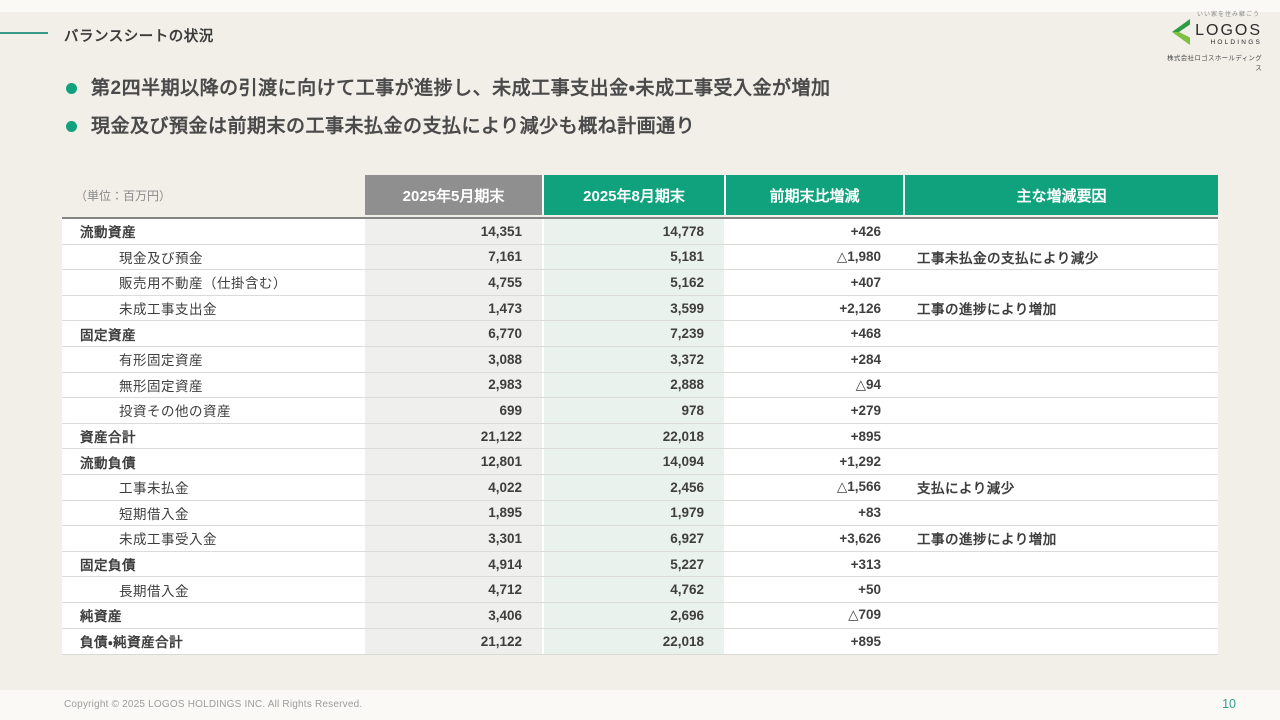 The height and width of the screenshot is (720, 1280). I want to click on table-row: 無形固定資産 2,983 2,888 △94, so click(640, 385).